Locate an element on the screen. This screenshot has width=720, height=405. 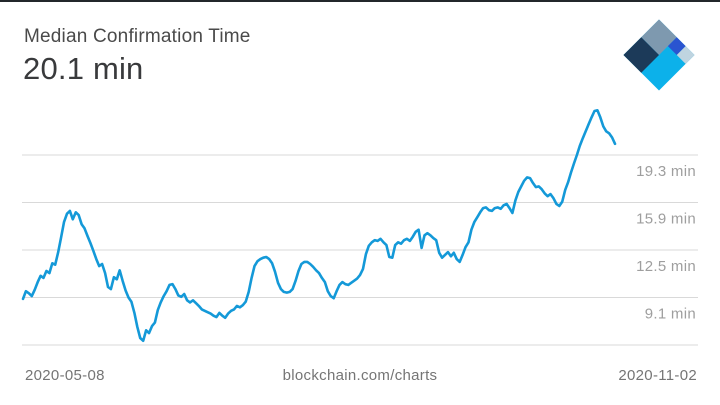
logo-slate-quadrant is located at coordinates (659, 37).